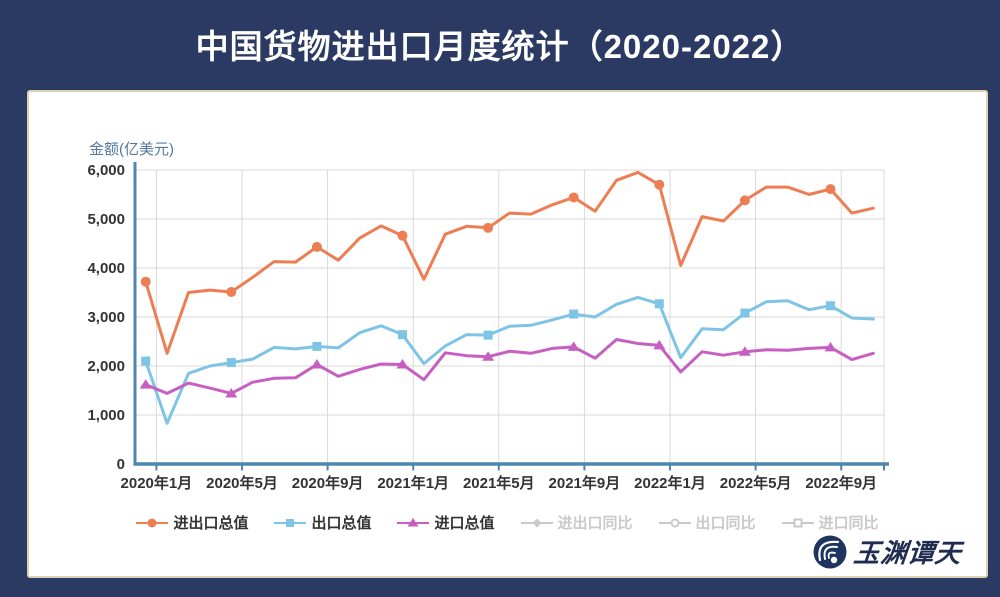  I want to click on y-axis-title: 金额(亿美元), so click(131, 149).